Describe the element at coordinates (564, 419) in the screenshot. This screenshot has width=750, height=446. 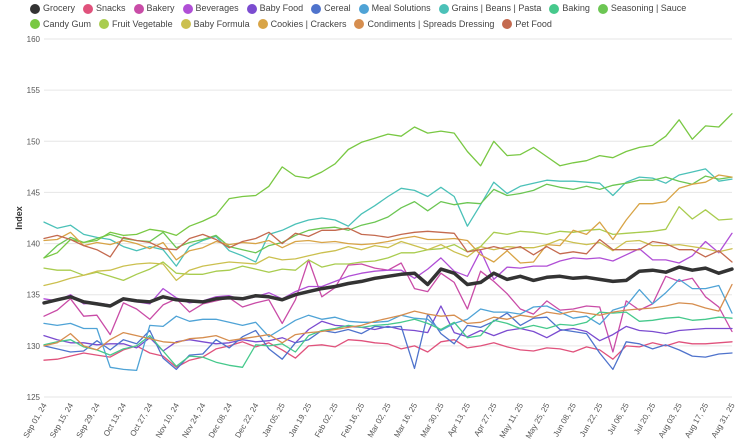
I see `x-tick-label: Jun 08, 25` at that location.